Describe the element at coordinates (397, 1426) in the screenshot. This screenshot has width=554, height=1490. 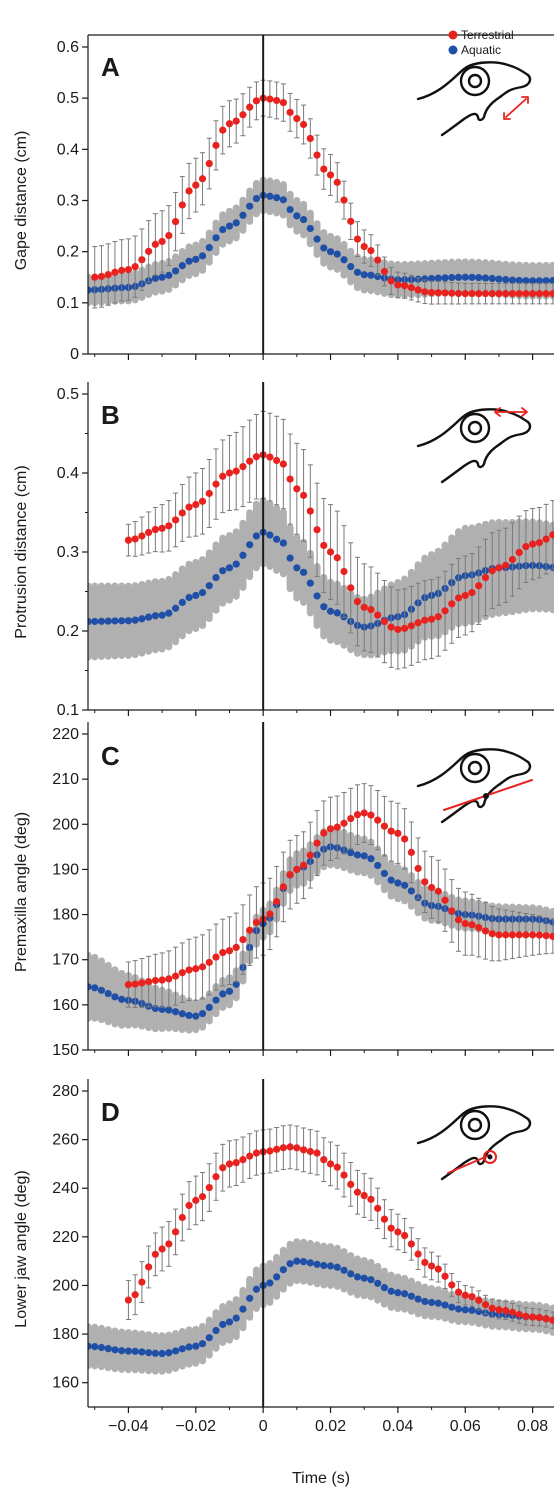
I see `x-tick-label: 0.04` at that location.